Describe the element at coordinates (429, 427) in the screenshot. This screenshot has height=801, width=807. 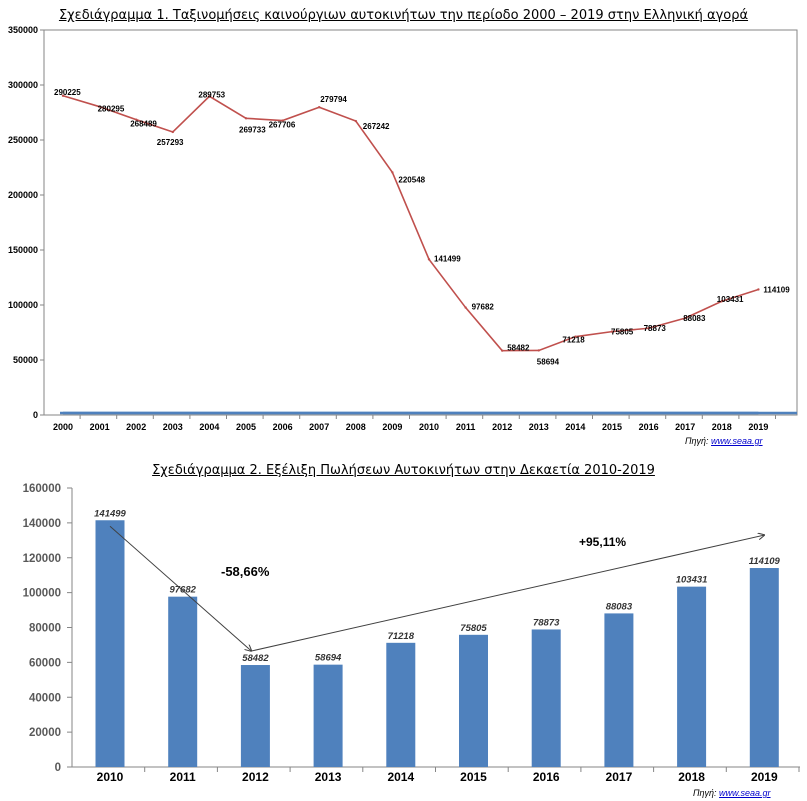
I see `x-tick-label: 2010` at that location.